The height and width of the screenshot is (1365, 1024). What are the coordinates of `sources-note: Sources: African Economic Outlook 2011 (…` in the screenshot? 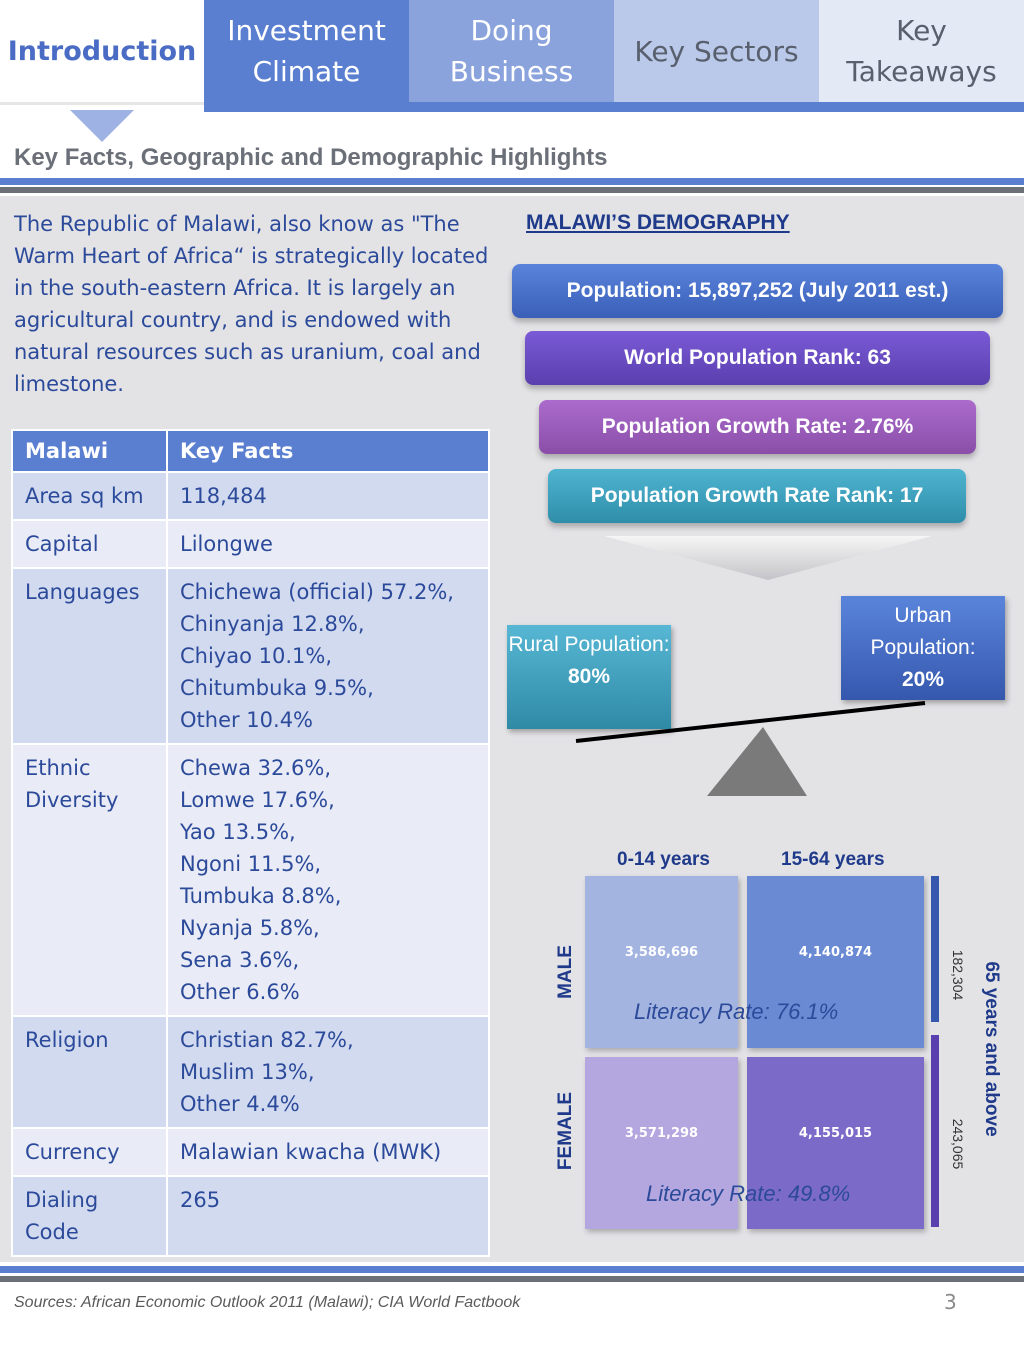 It's located at (267, 1302).